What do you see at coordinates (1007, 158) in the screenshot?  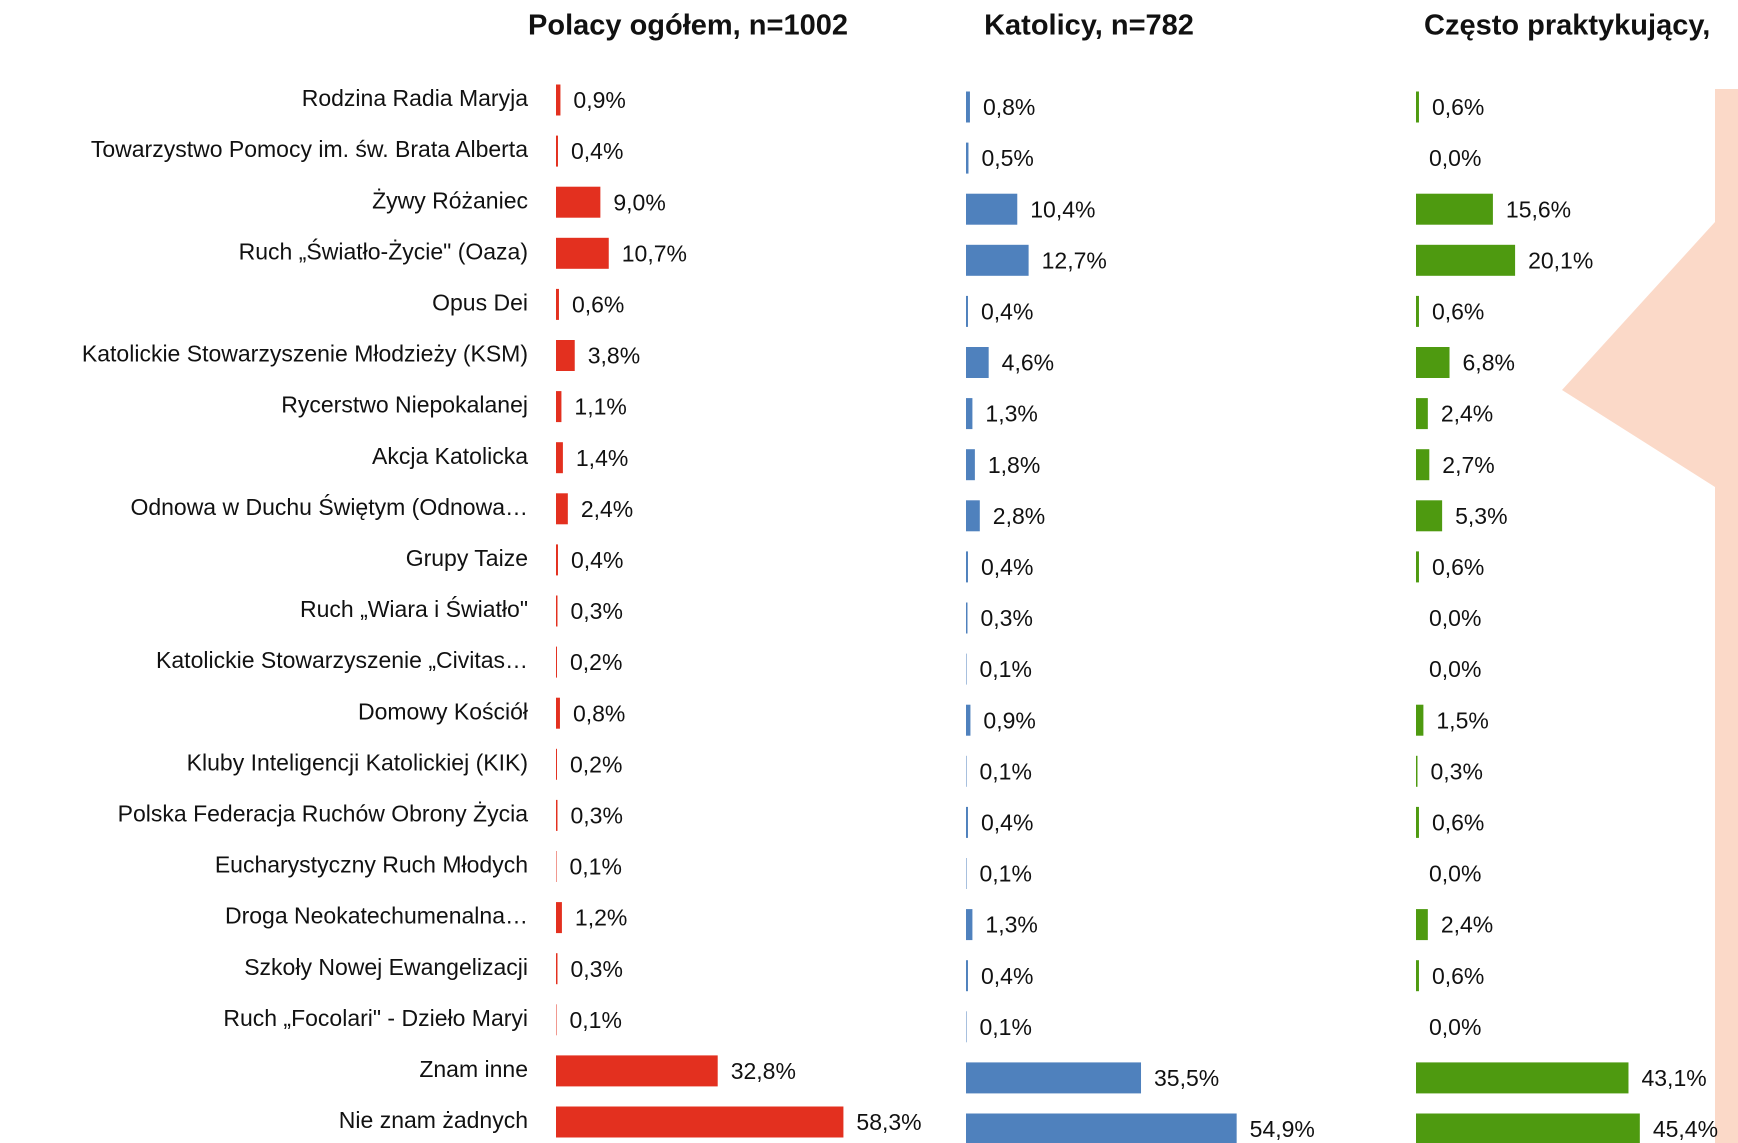 I see `value-label: 0,5%` at bounding box center [1007, 158].